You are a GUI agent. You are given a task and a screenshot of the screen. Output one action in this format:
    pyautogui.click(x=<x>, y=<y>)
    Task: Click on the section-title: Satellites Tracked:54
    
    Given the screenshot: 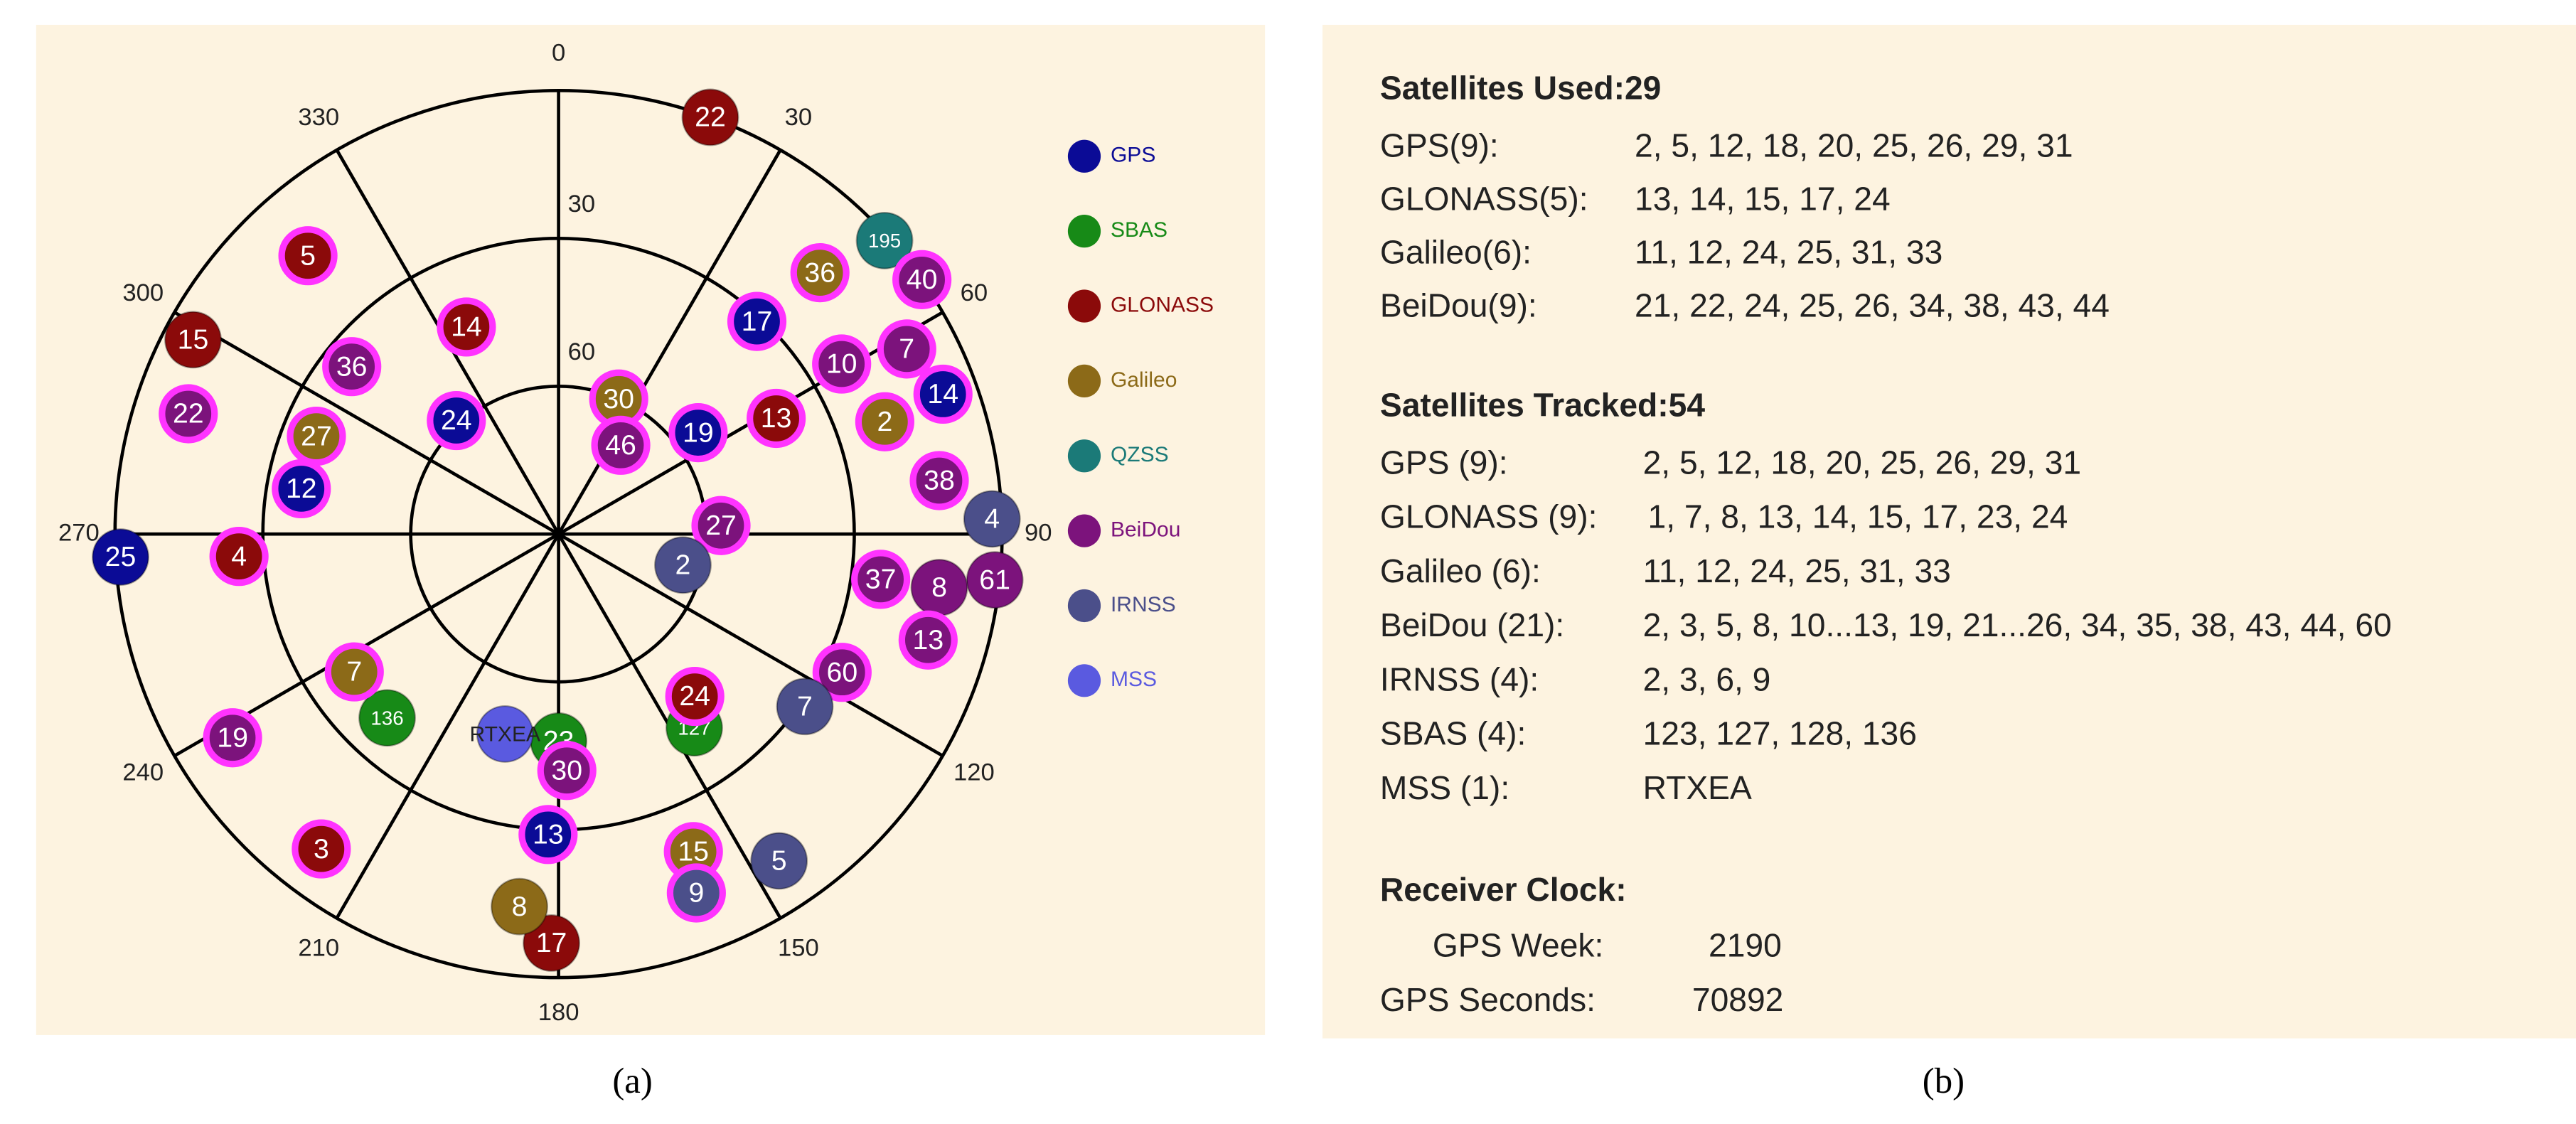 What is the action you would take?
    pyautogui.click(x=1543, y=405)
    